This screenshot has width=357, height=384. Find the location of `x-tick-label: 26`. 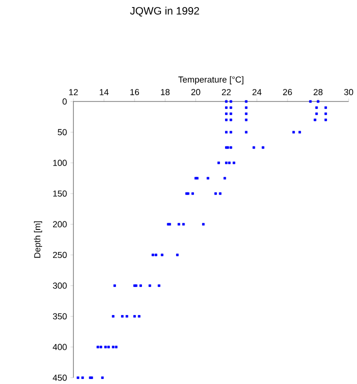

x-tick-label: 26 is located at coordinates (287, 92).